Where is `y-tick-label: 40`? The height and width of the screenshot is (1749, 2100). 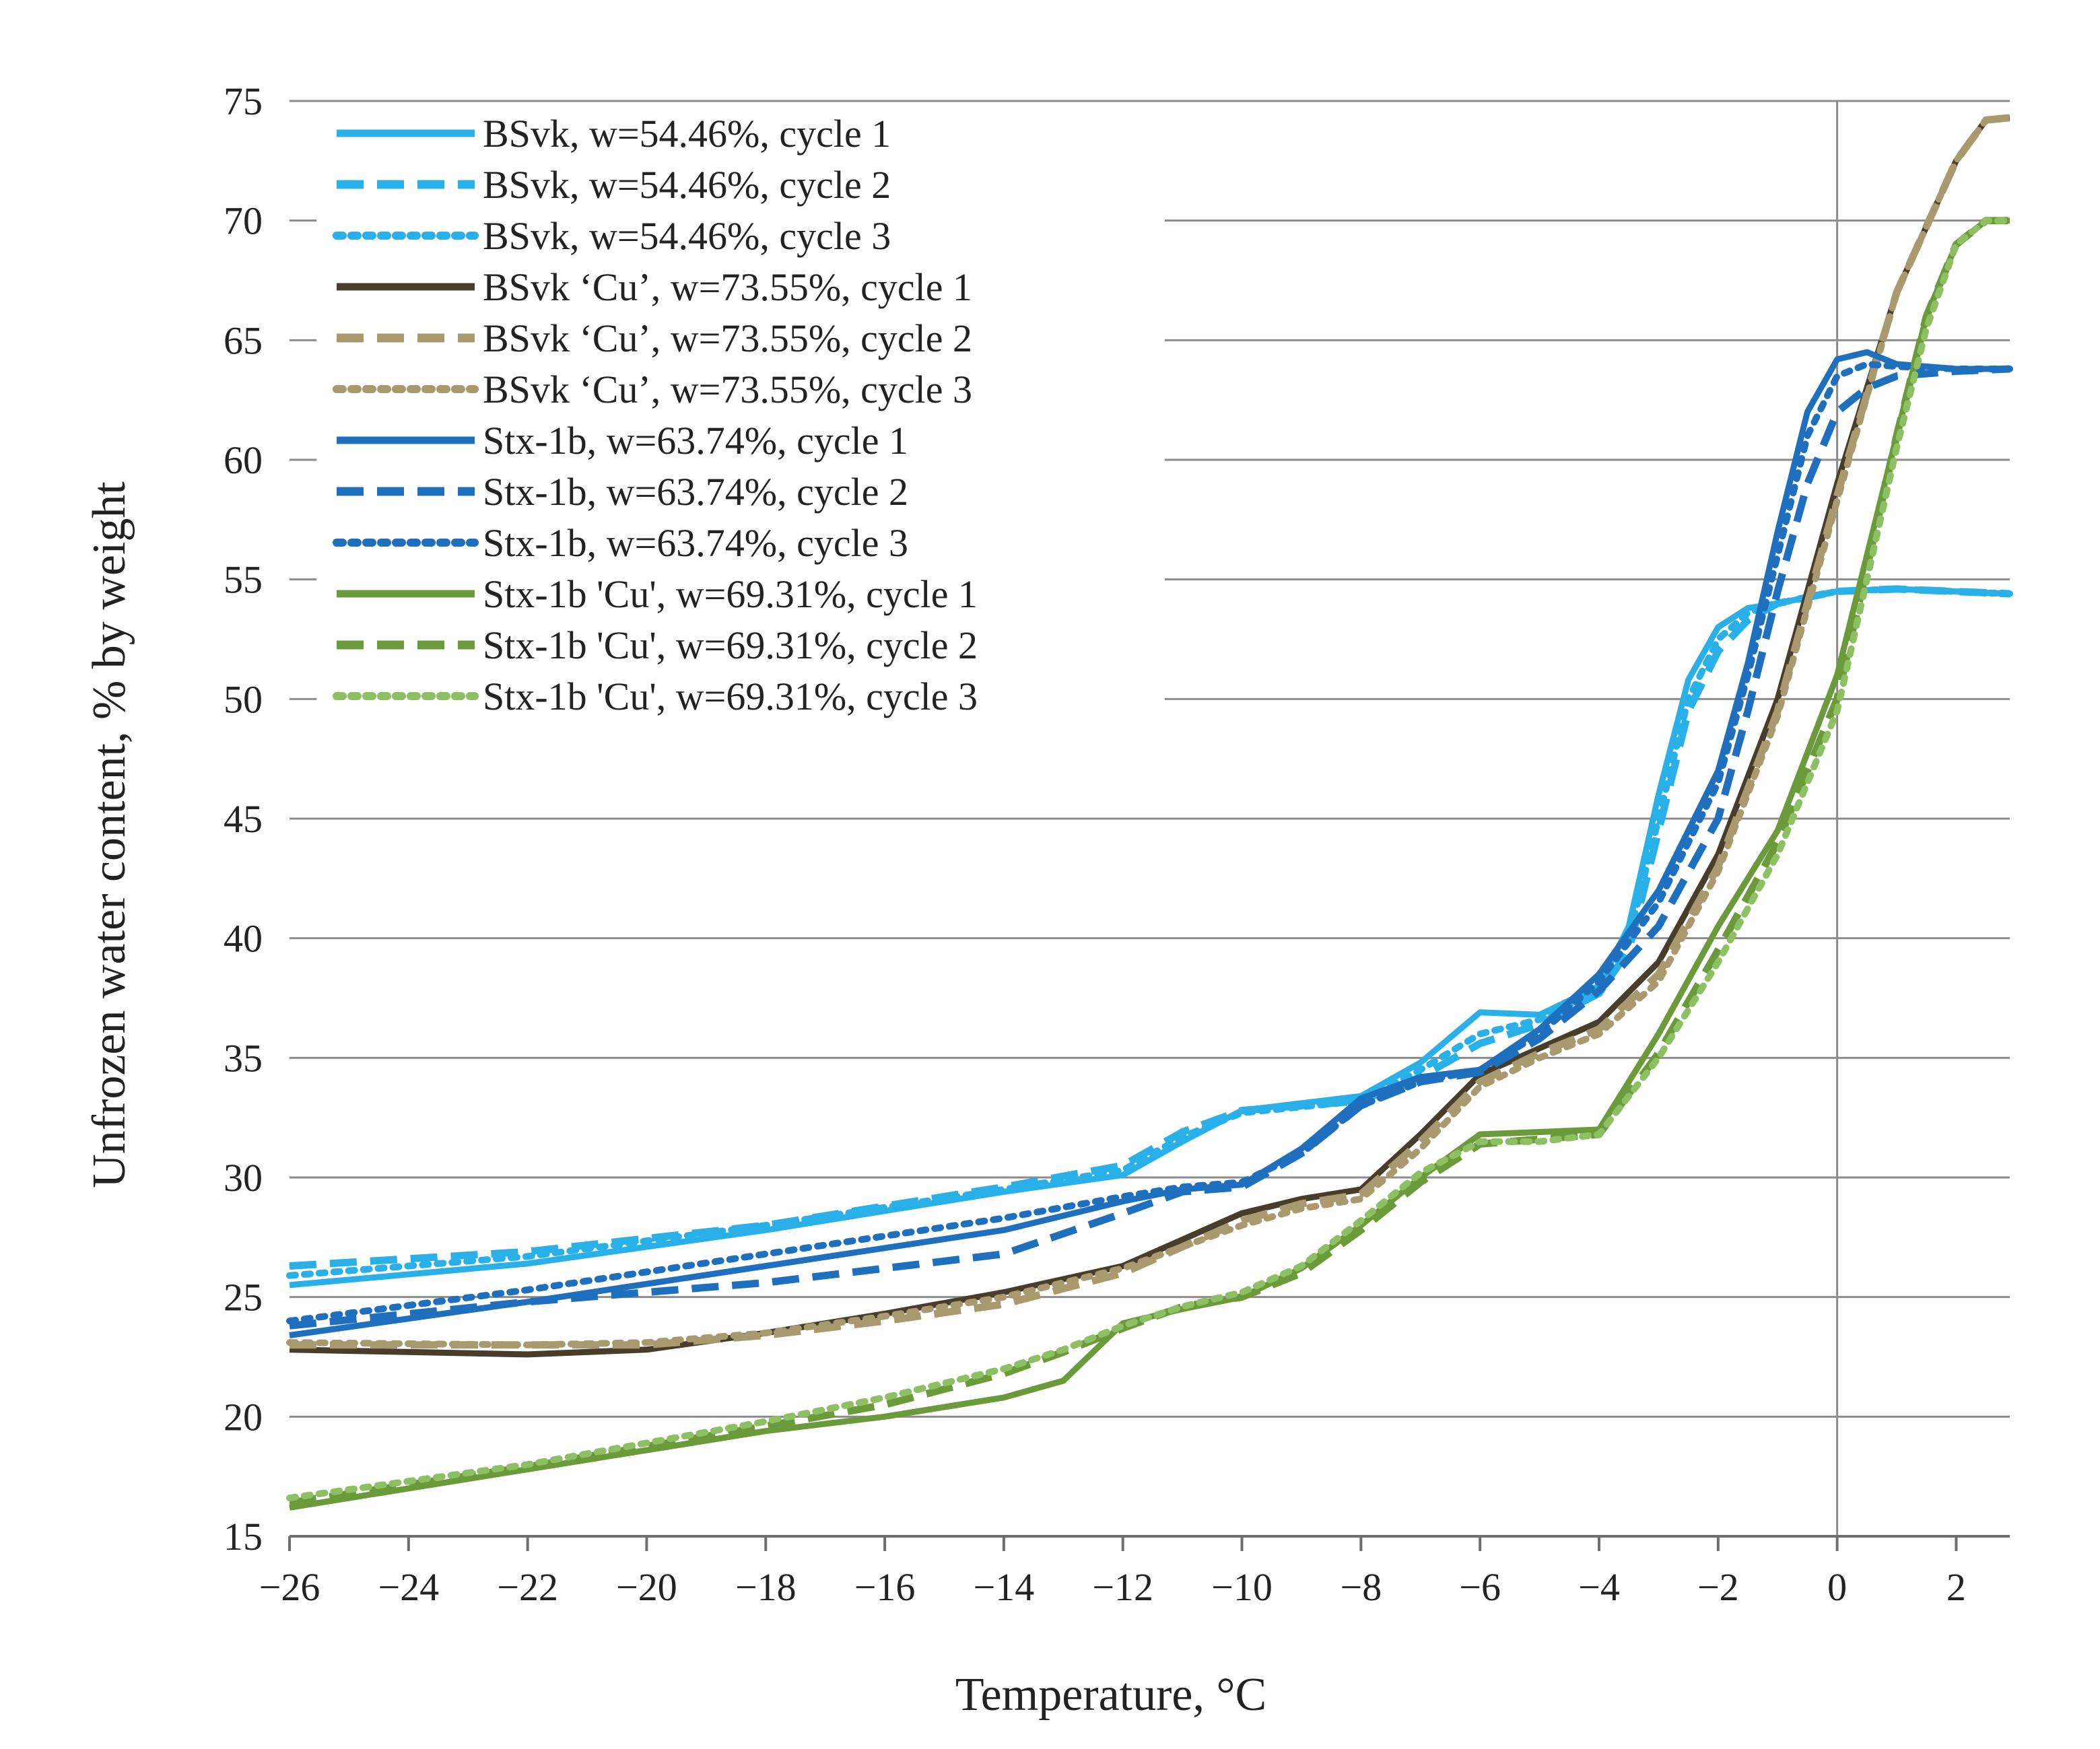 y-tick-label: 40 is located at coordinates (243, 939).